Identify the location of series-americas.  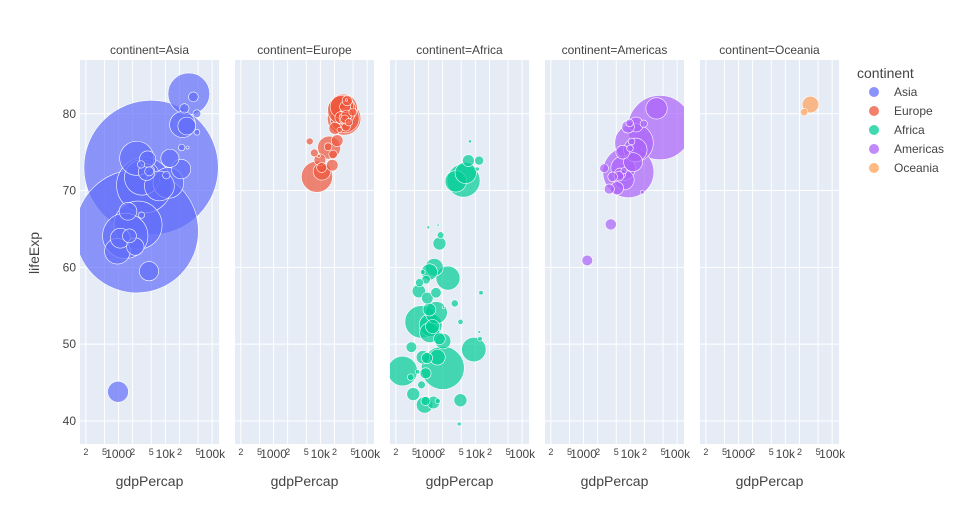
(632, 181).